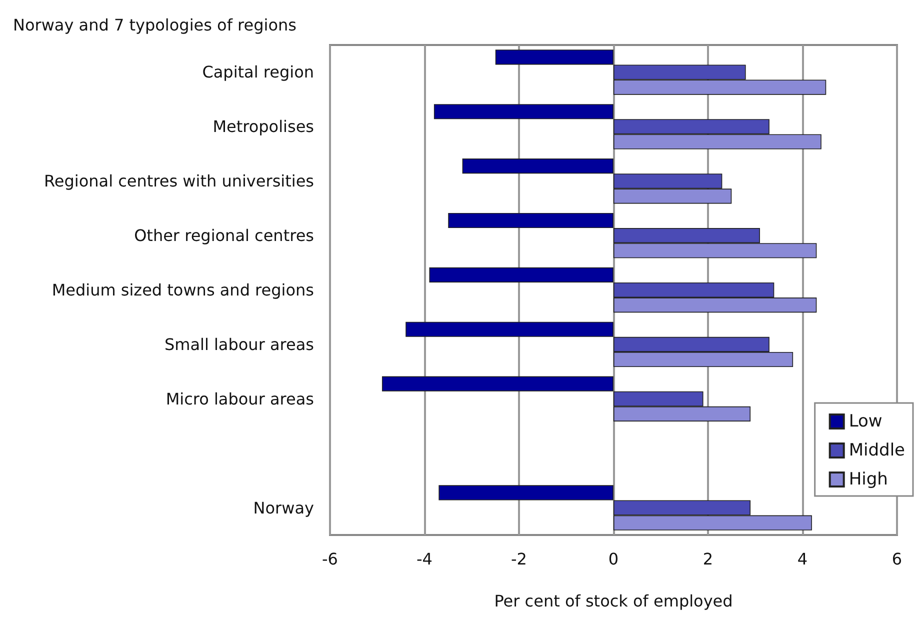 The image size is (915, 622). Describe the element at coordinates (613, 559) in the screenshot. I see `x-tick-label: 0` at that location.